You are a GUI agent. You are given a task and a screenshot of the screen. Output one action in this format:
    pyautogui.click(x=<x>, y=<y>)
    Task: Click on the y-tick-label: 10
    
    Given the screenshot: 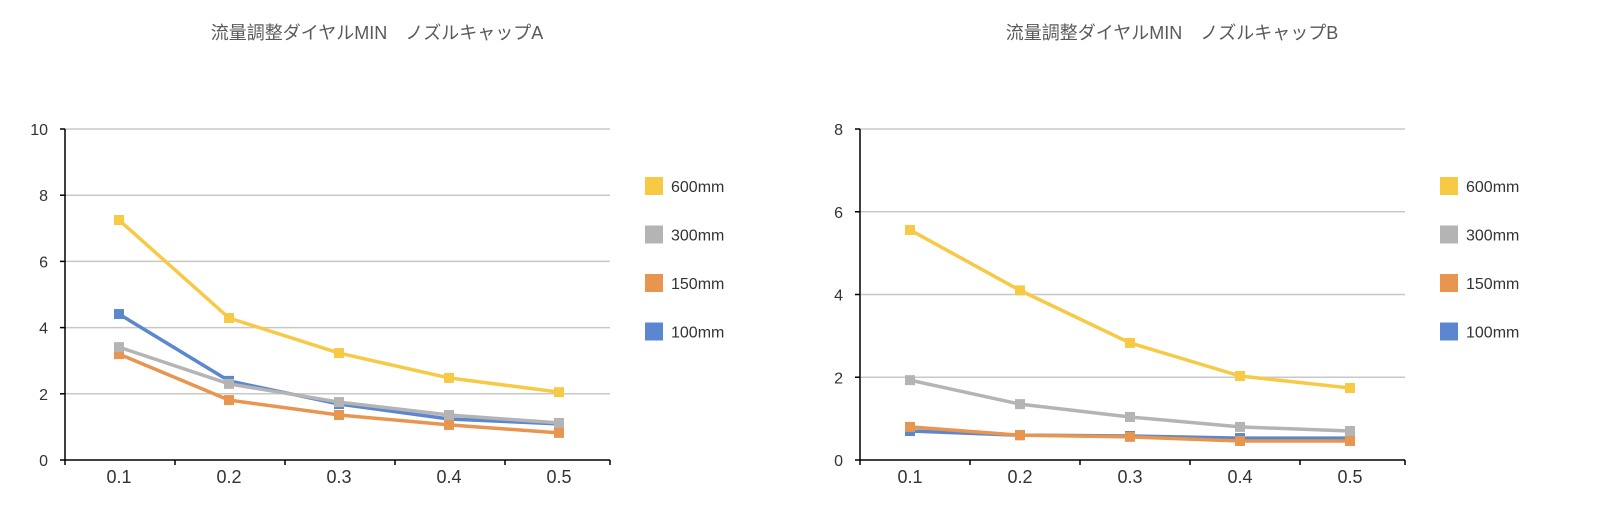 What is the action you would take?
    pyautogui.click(x=39, y=130)
    